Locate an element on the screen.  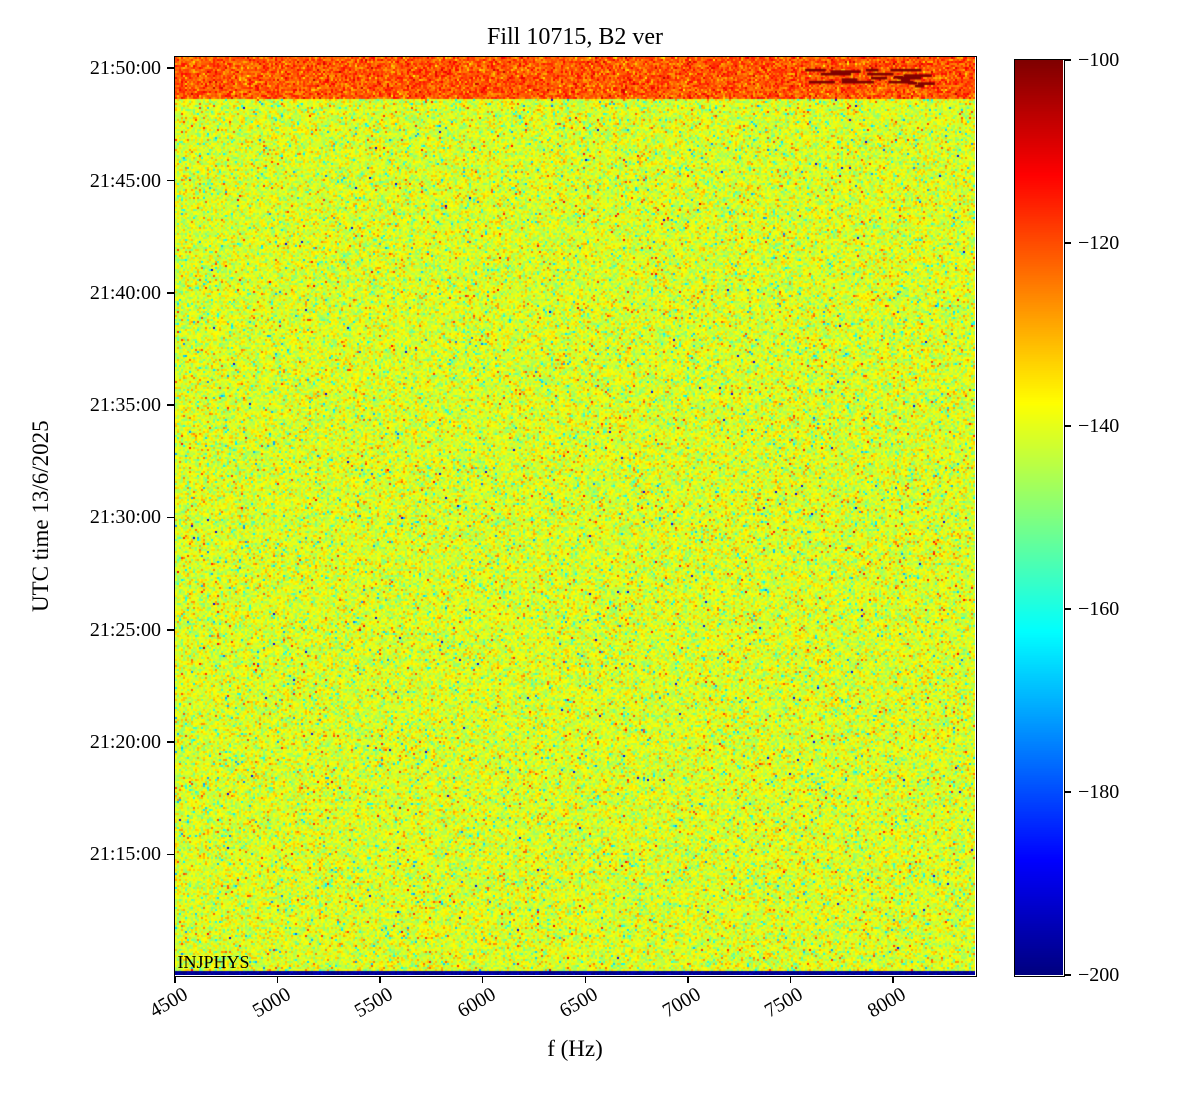
colorbar is located at coordinates (1039, 517).